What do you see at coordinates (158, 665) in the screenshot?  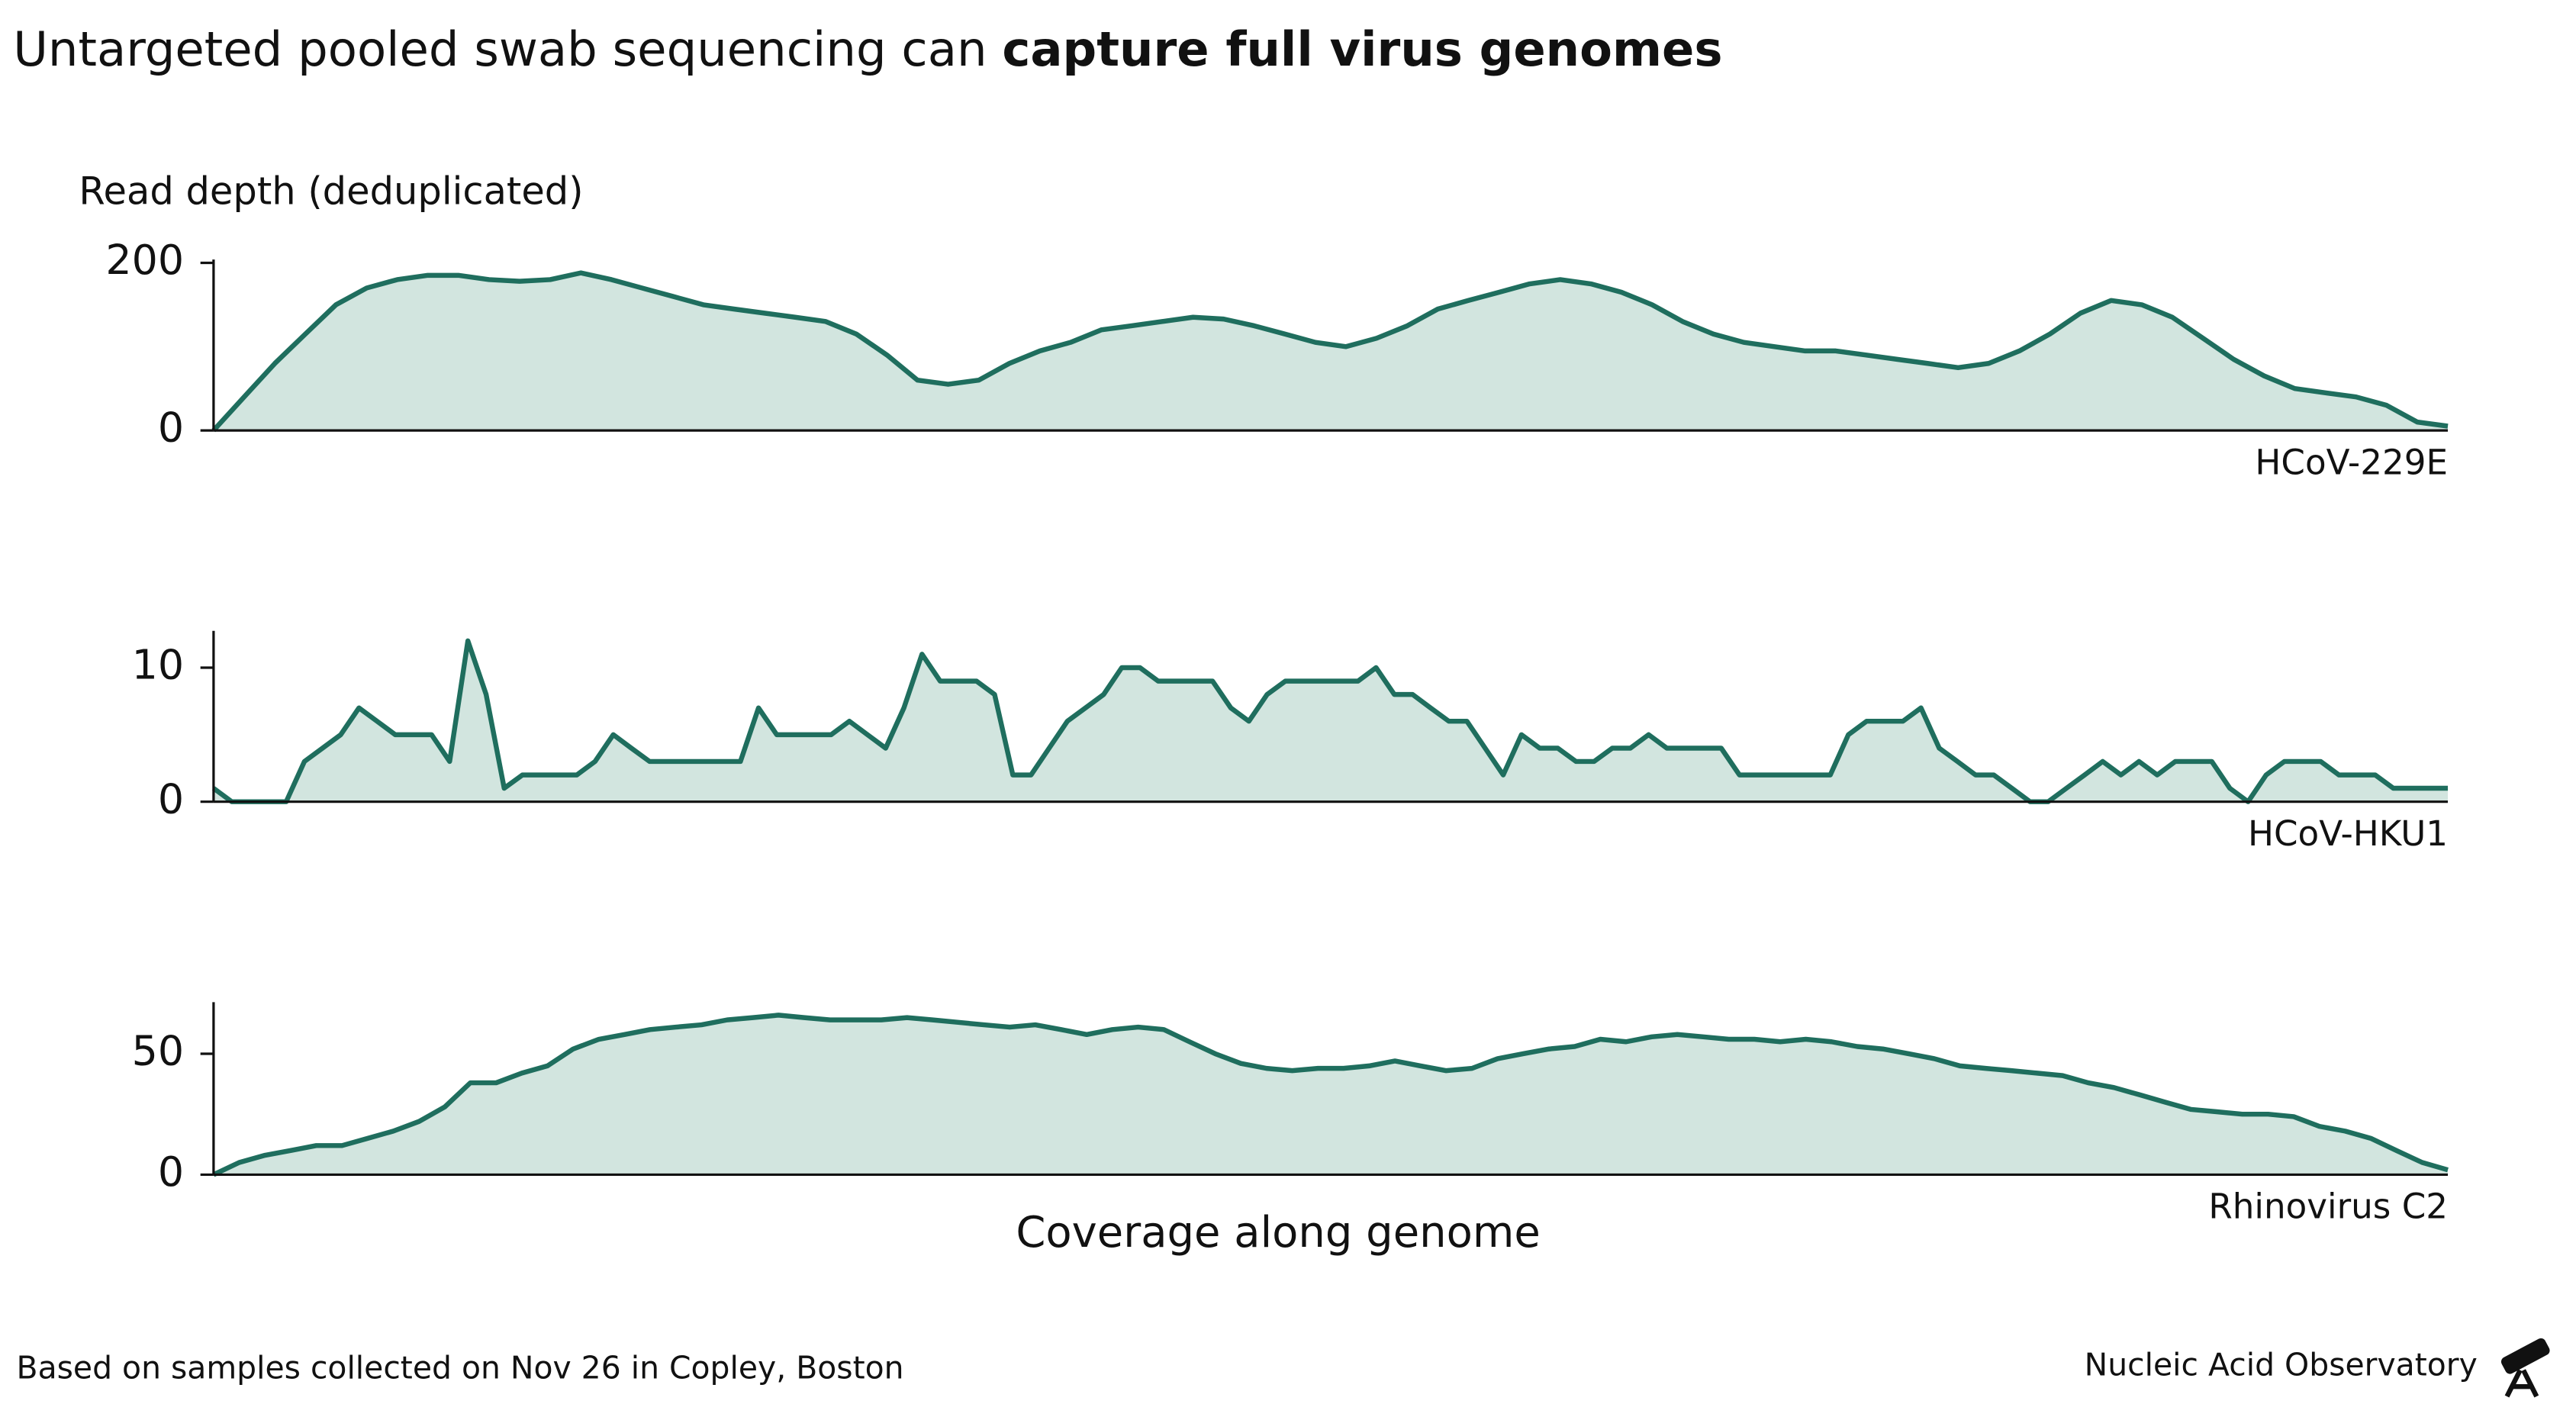 I see `y-tick-label: 10` at bounding box center [158, 665].